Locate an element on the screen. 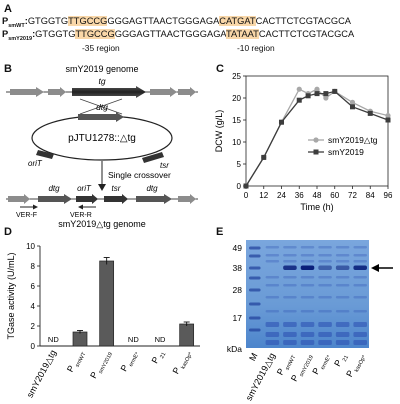  plasmid-name: pJTU1278::△tg is located at coordinates (102, 138).